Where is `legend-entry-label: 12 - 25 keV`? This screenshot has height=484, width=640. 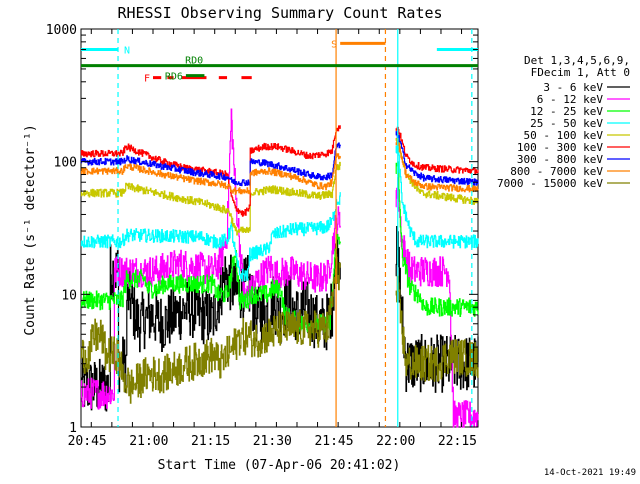
legend-entry-label: 12 - 25 keV is located at coordinates (566, 111).